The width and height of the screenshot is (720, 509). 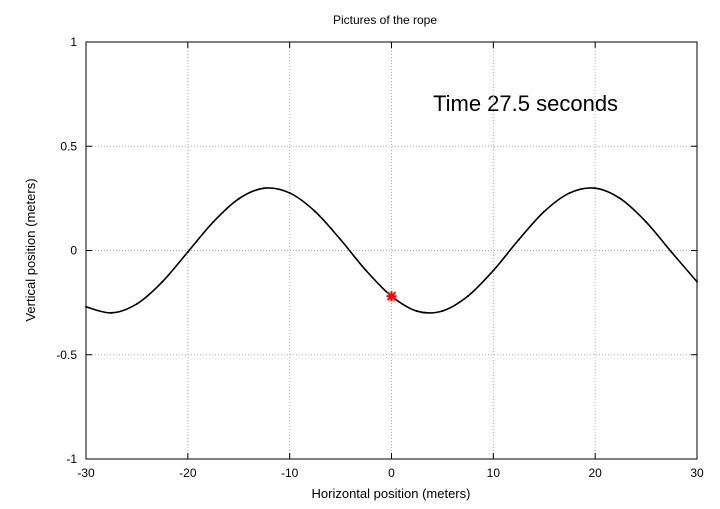 I want to click on x-tick-label: 30, so click(x=697, y=473).